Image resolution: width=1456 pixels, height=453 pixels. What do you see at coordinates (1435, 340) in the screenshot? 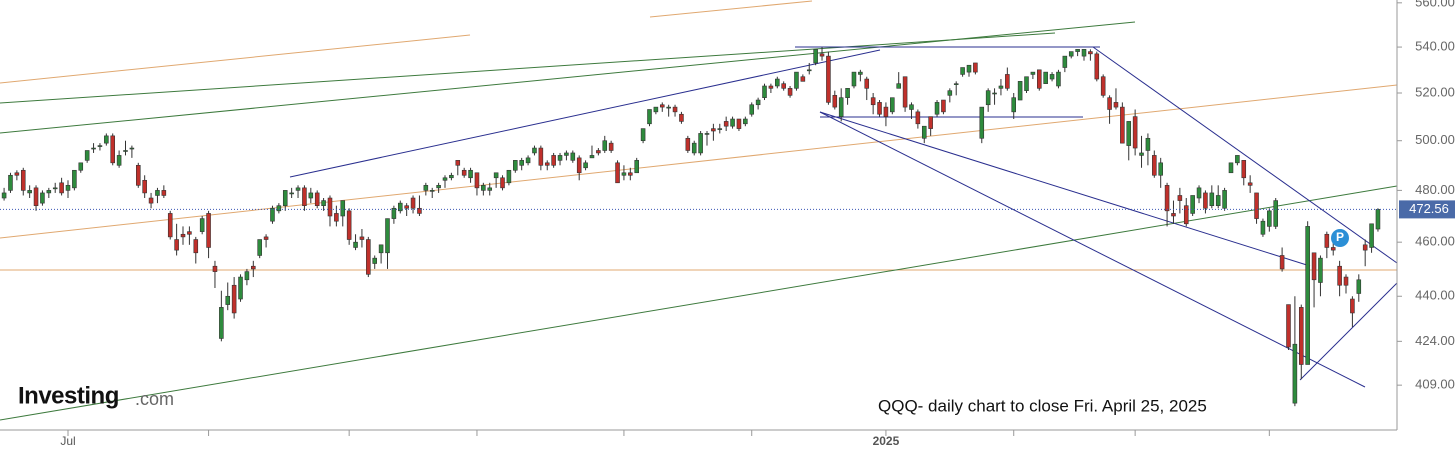
I see `y-tick-label: 424.00` at bounding box center [1435, 340].